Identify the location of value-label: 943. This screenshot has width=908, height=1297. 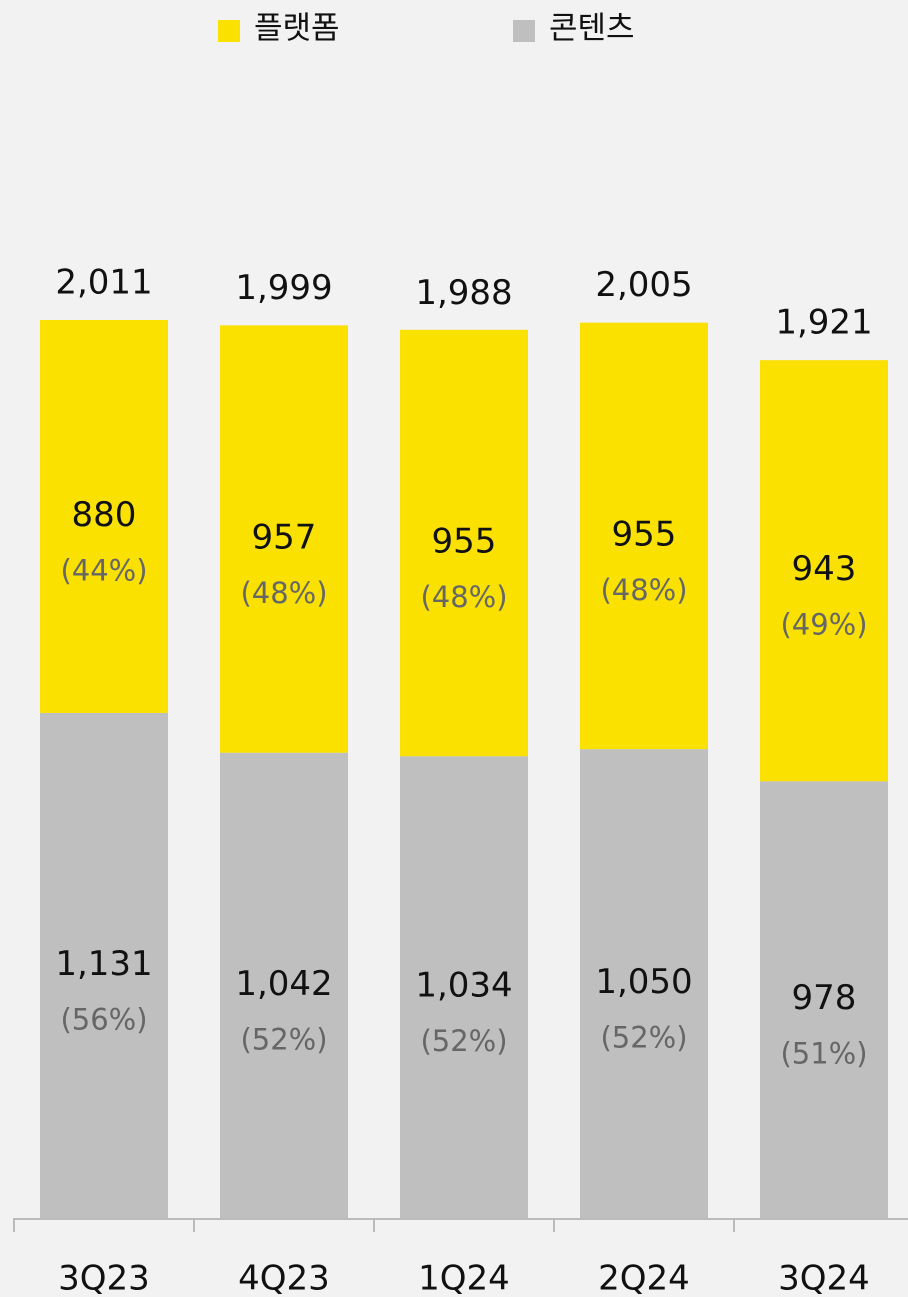
(824, 569).